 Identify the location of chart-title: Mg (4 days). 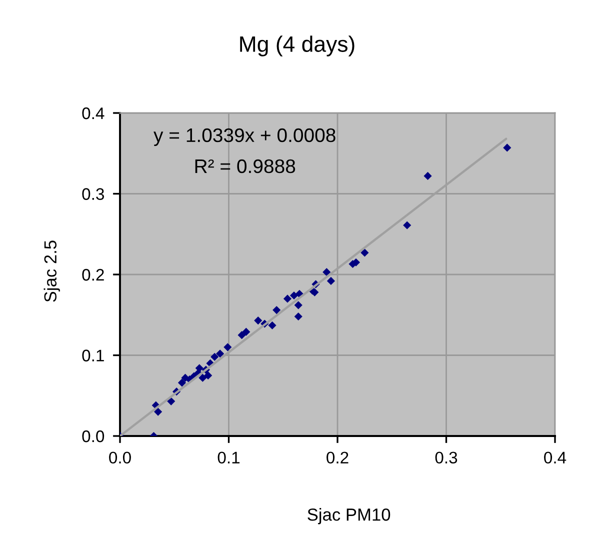
(297, 46).